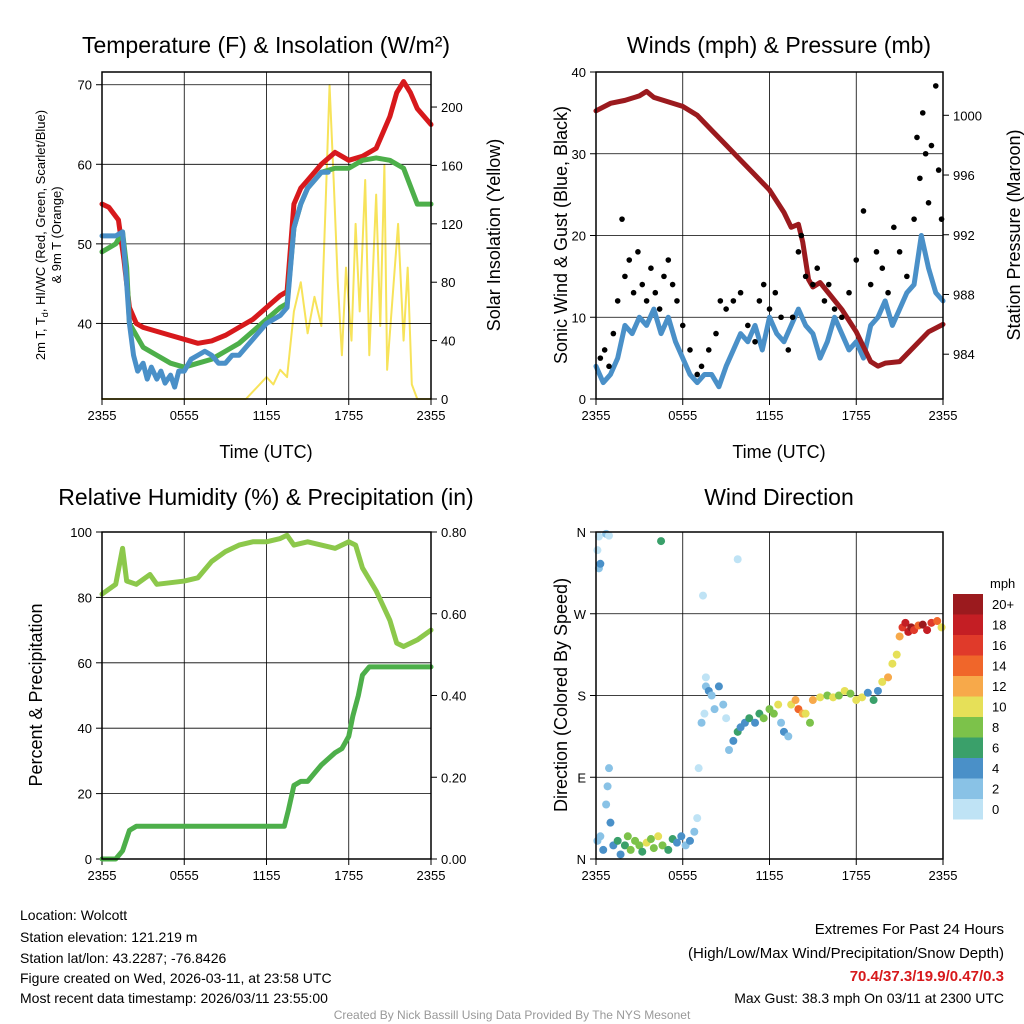  I want to click on legend-label: 6, so click(995, 748).